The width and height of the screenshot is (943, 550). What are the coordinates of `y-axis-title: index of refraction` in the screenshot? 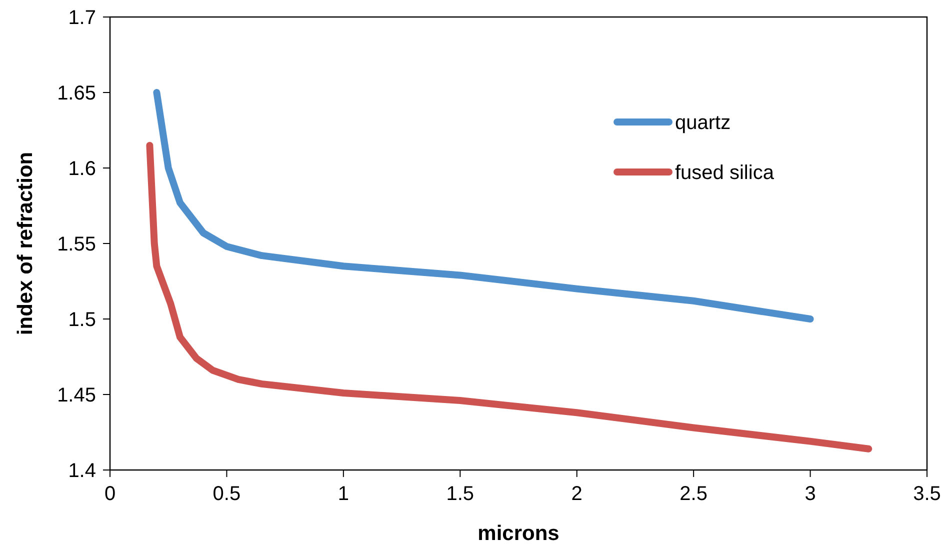 It's located at (25, 244).